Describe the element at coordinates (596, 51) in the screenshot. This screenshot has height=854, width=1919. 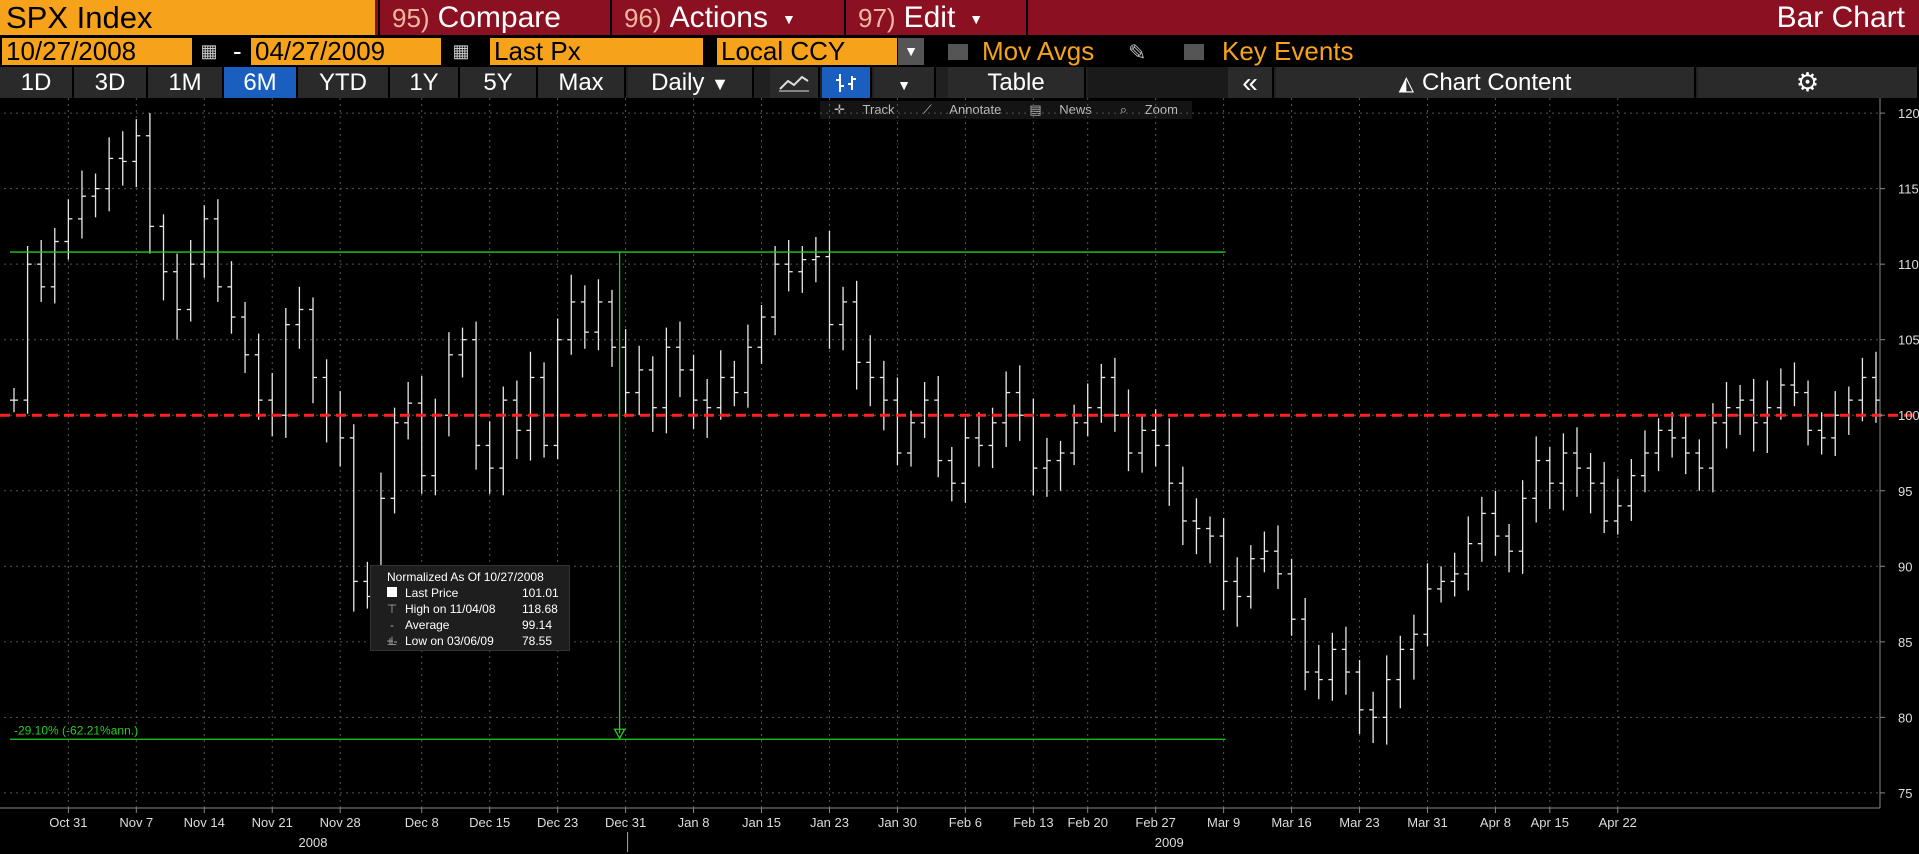
I see `field-select: Last Px` at that location.